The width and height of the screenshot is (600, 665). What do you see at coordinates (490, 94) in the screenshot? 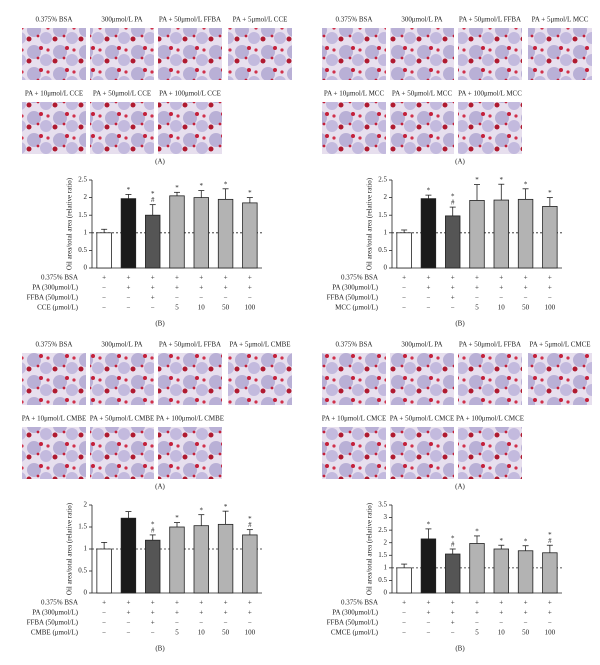
I see `image-label: PA + 100μmol/L MCC` at bounding box center [490, 94].